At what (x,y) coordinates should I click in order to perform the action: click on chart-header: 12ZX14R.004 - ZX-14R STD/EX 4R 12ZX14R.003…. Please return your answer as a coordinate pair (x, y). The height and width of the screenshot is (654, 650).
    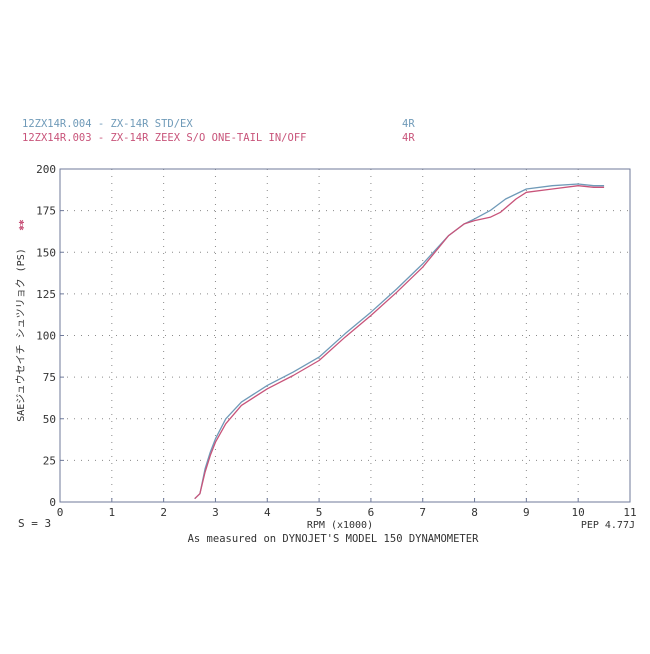
    Looking at the image, I should click on (218, 131).